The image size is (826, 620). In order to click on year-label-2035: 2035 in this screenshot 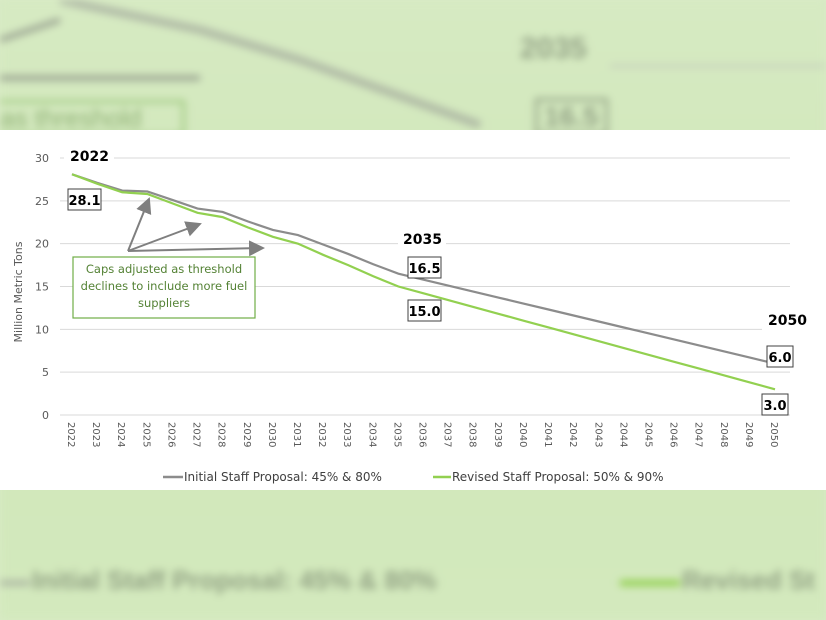, I will do `click(422, 240)`.